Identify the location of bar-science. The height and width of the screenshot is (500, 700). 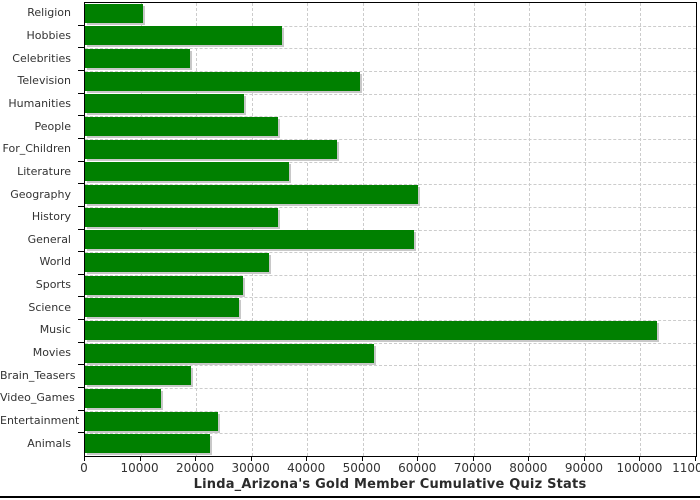
(162, 308).